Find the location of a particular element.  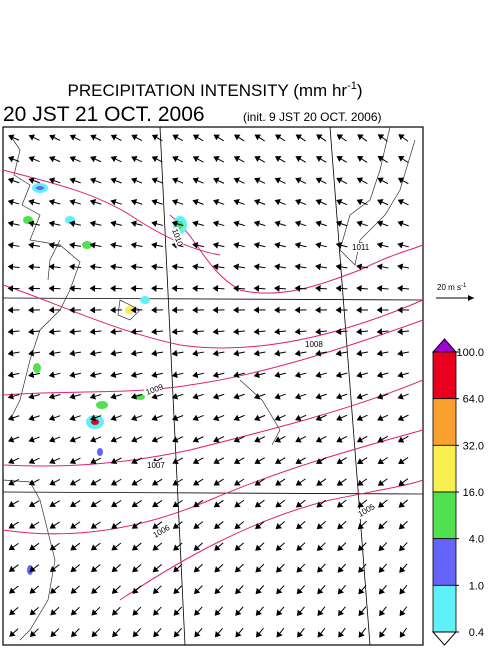

title-sup: -1 is located at coordinates (352, 86).